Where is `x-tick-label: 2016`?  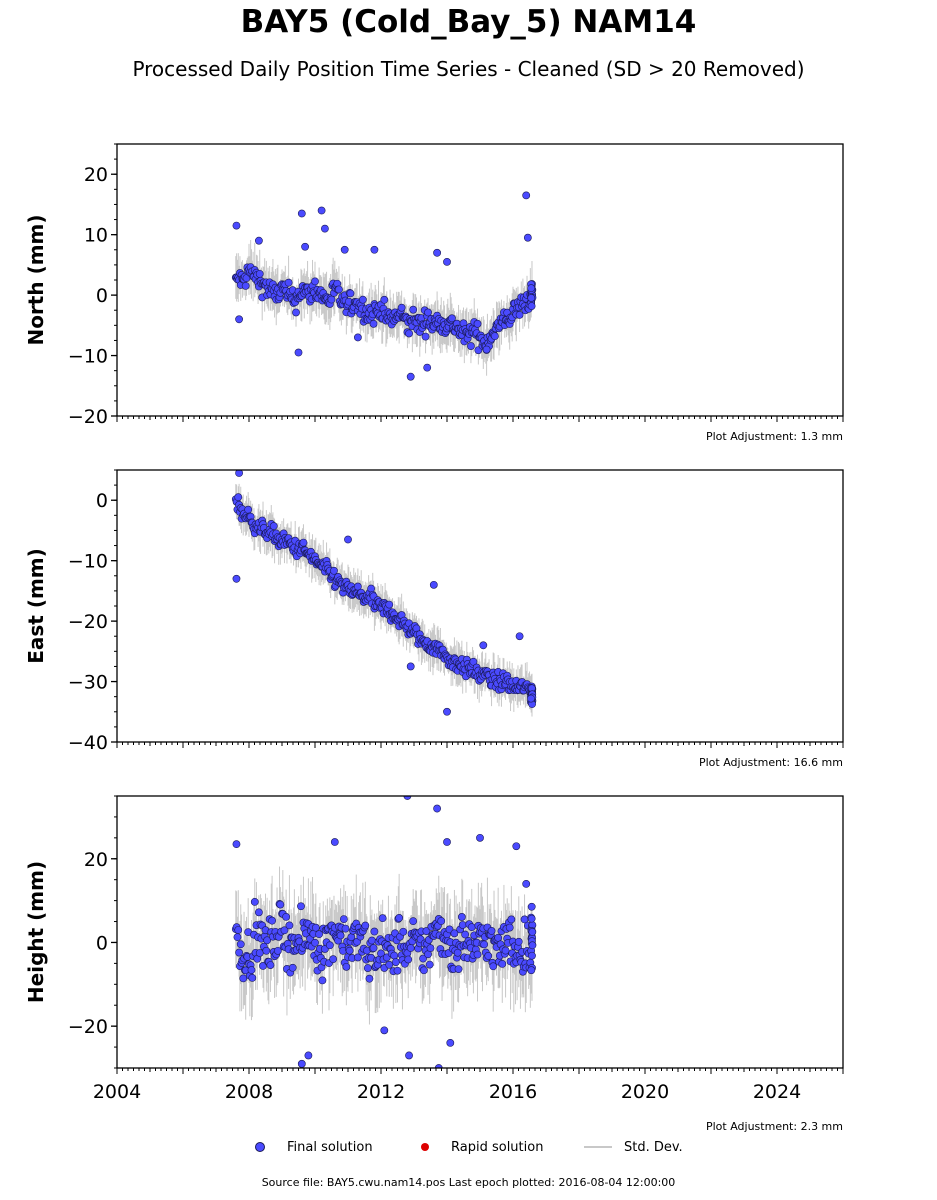 x-tick-label: 2016 is located at coordinates (513, 1092).